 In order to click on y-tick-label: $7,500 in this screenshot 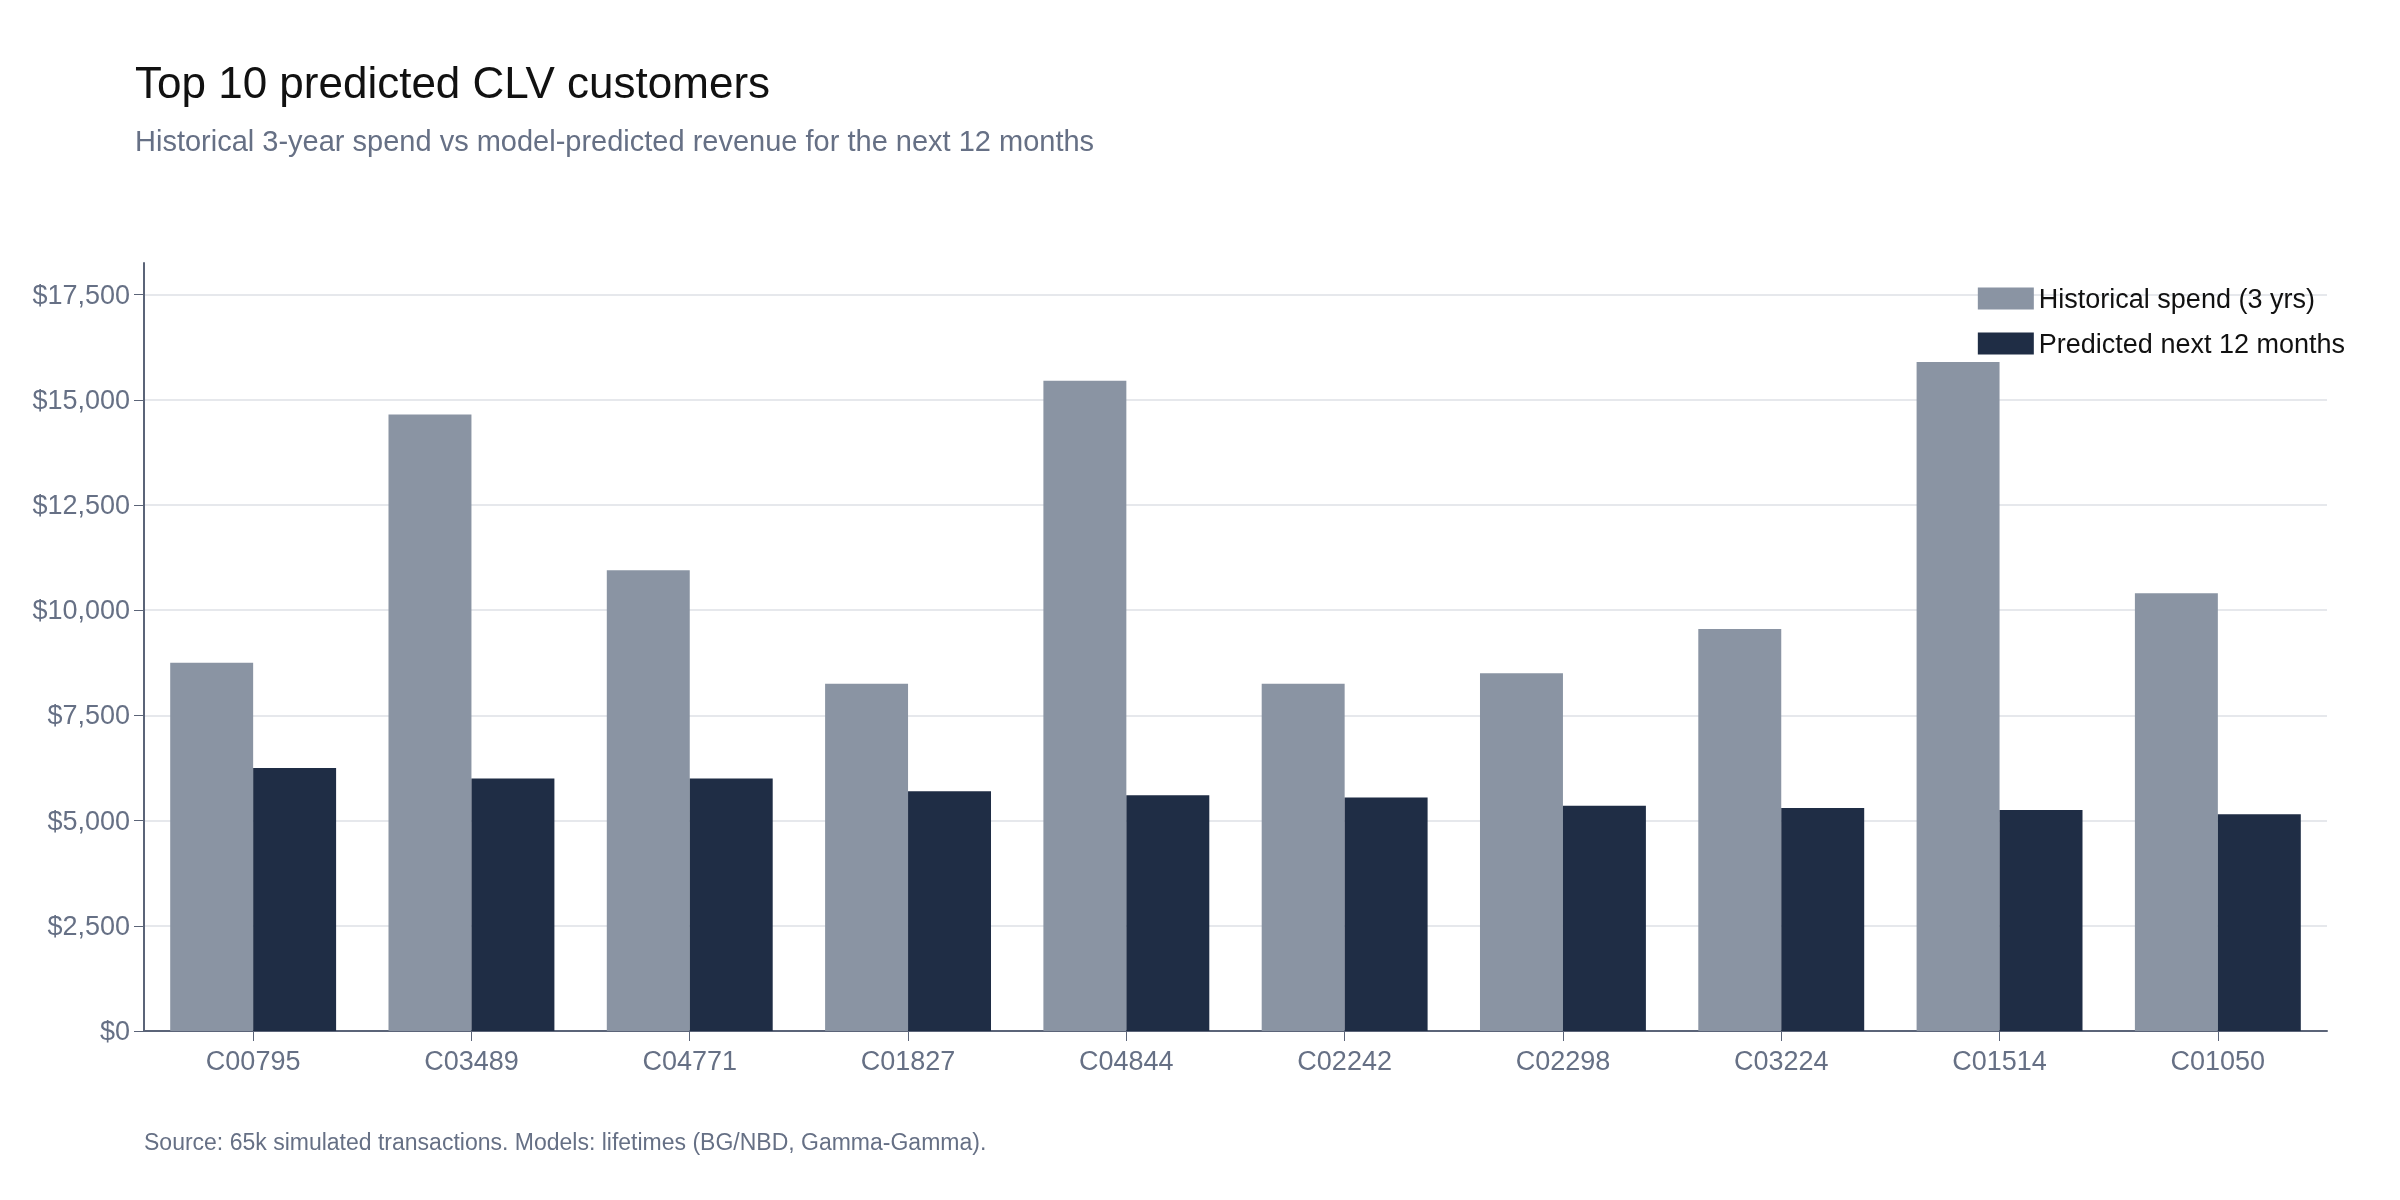, I will do `click(88, 715)`.